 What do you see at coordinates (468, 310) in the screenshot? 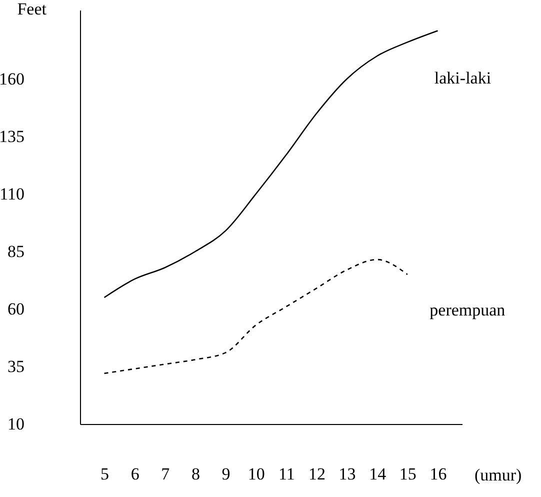
I see `text: perempuan` at bounding box center [468, 310].